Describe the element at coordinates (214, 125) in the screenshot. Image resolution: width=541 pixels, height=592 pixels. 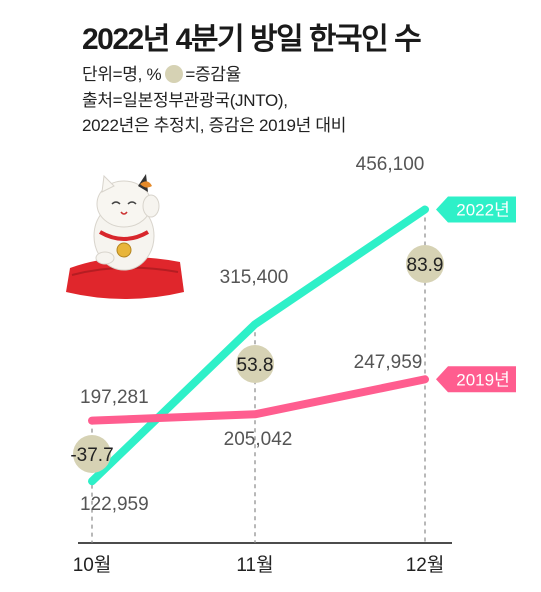
I see `estimate-note: 2022년은 추정치, 증감은 2019년 대비` at that location.